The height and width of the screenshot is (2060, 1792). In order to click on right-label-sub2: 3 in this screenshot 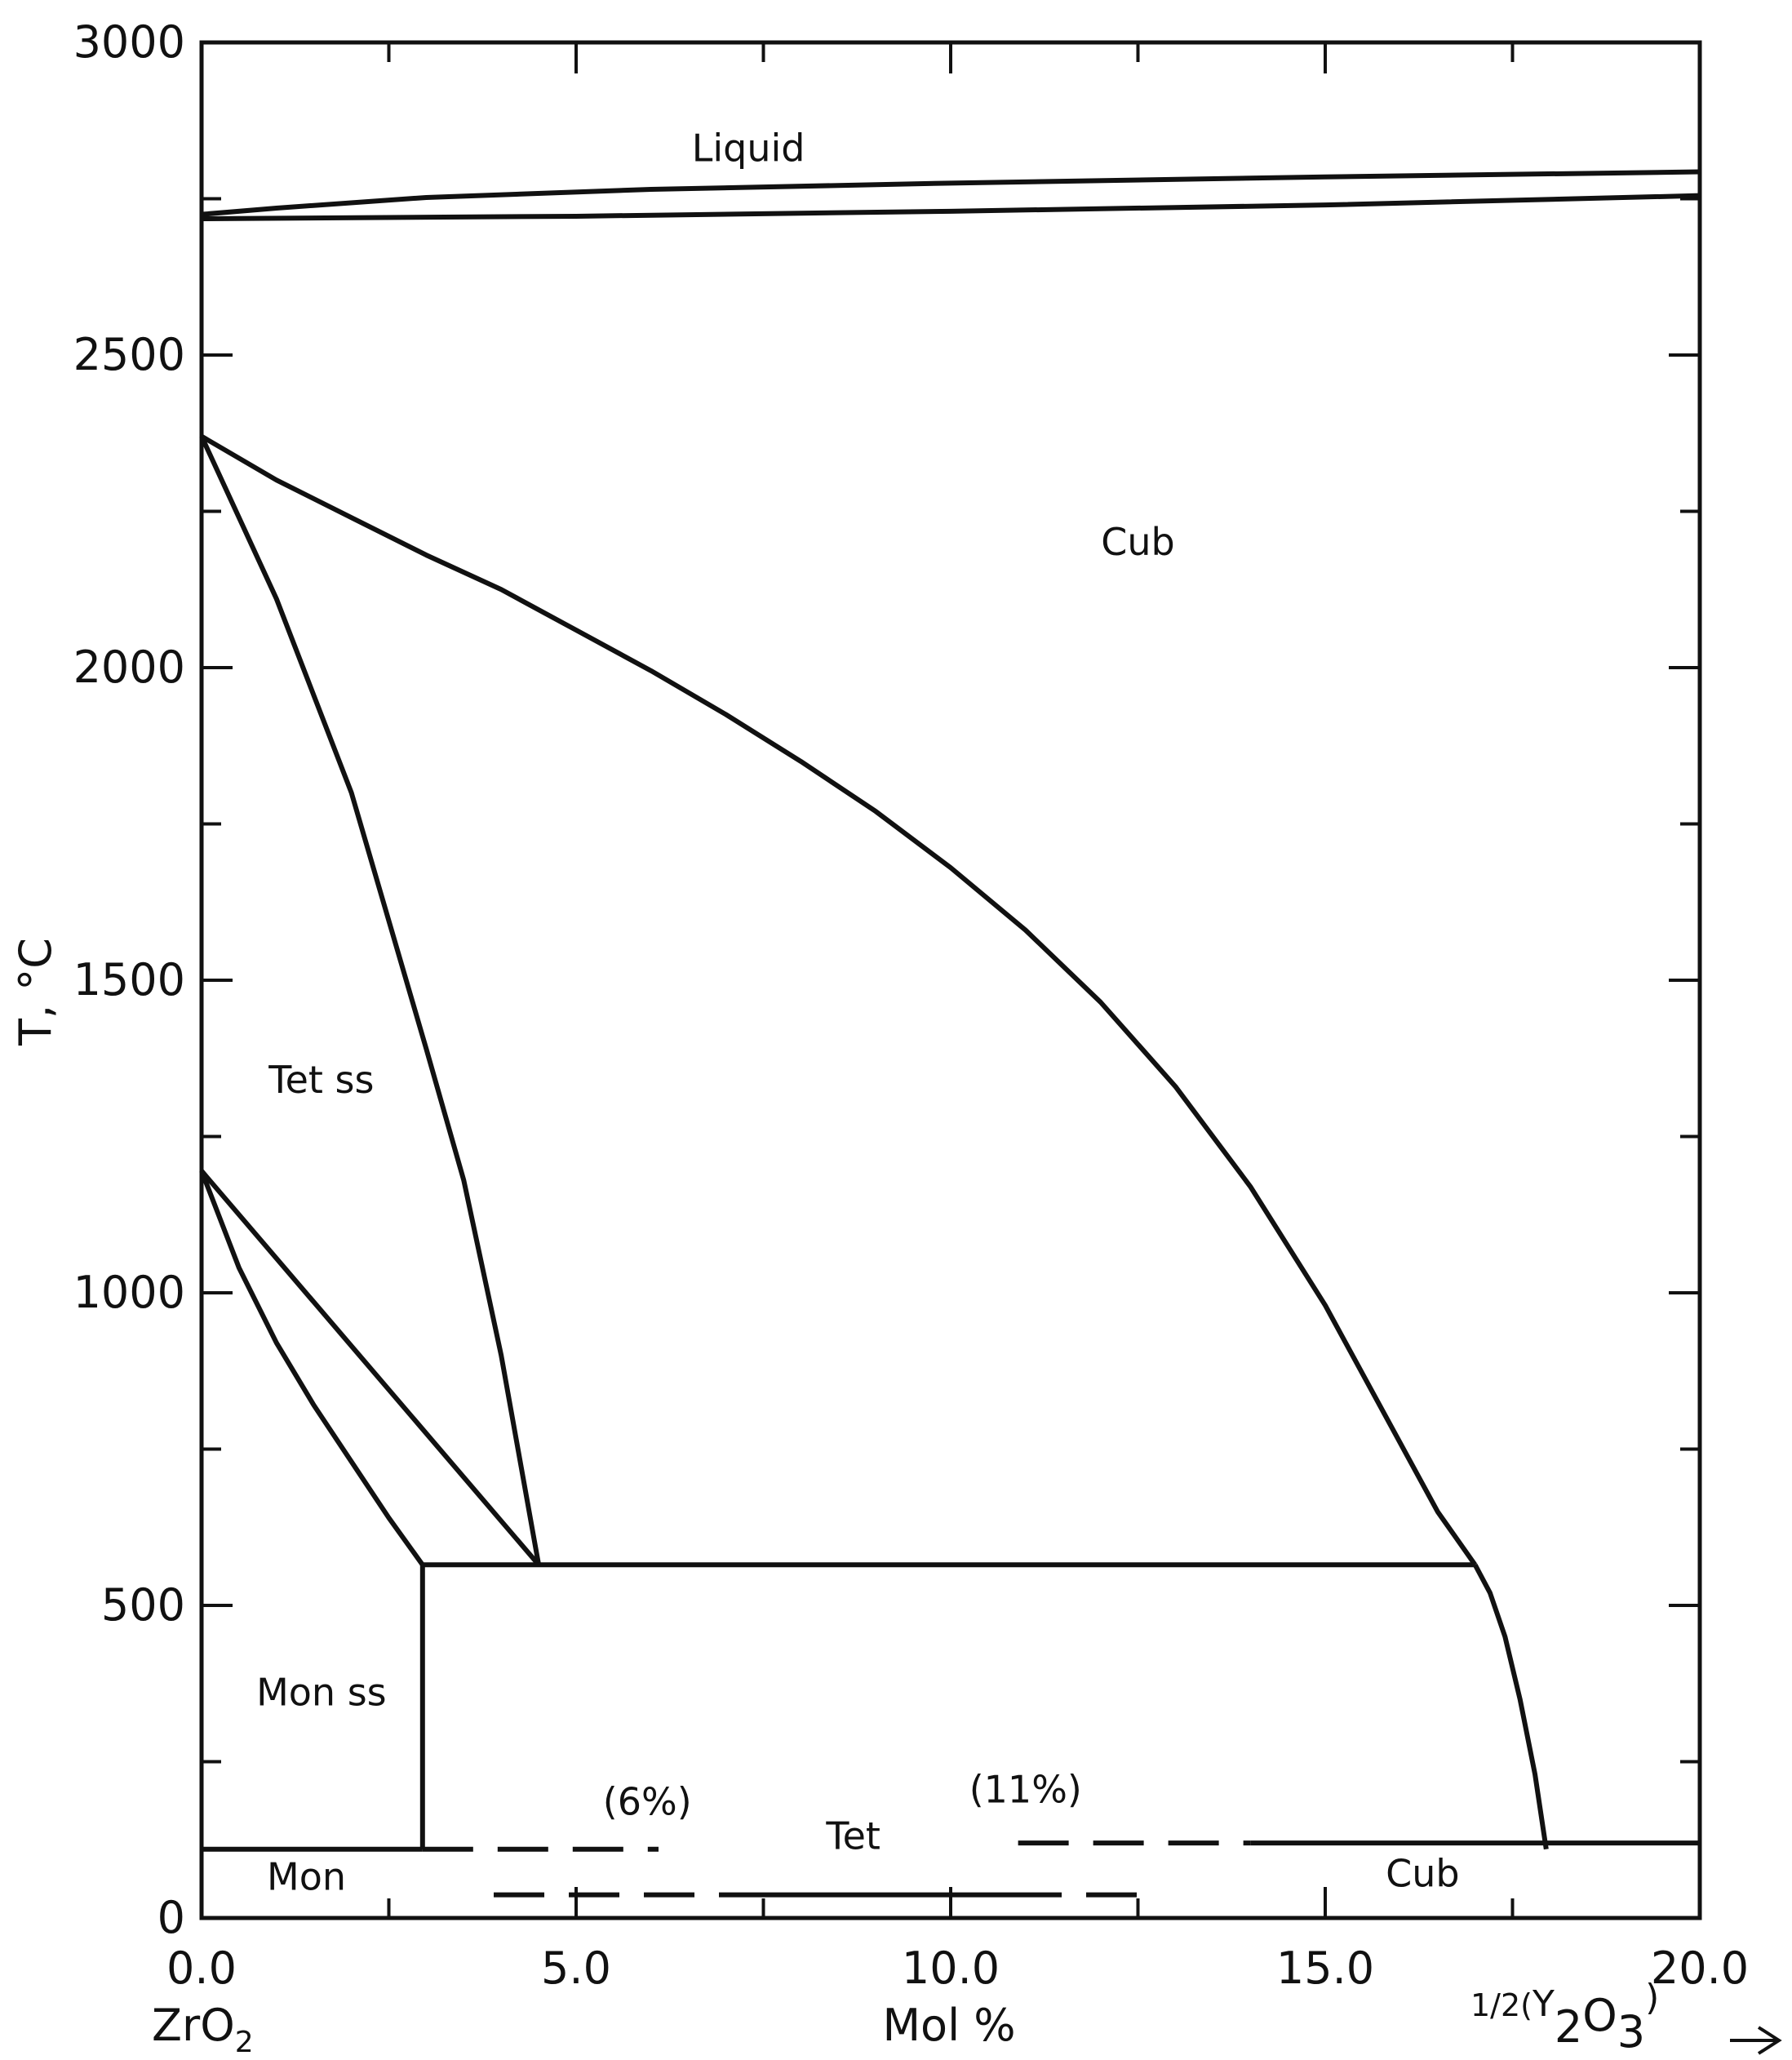, I will do `click(1631, 2032)`.